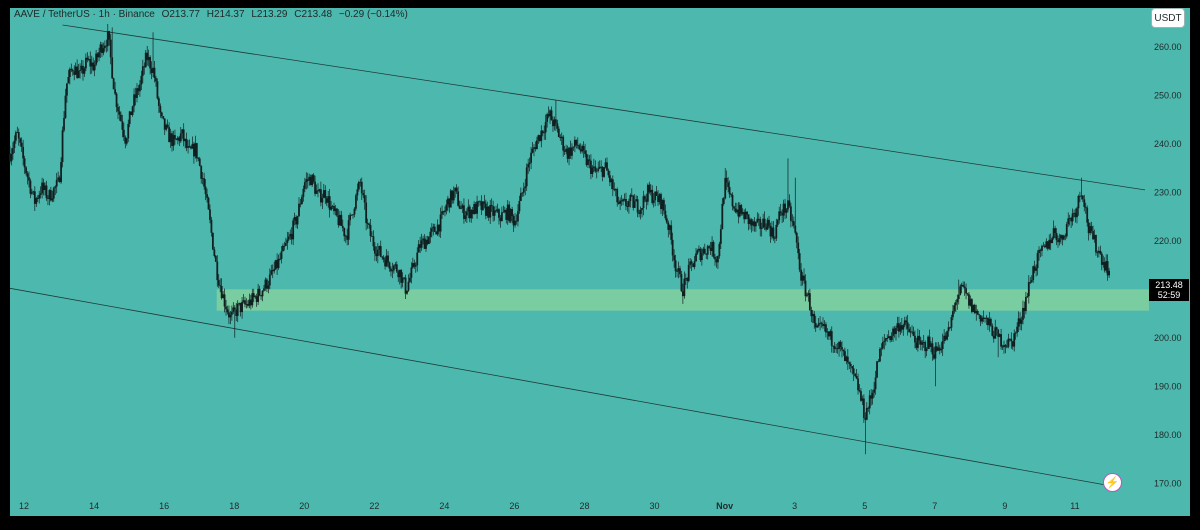 Image resolution: width=1200 pixels, height=530 pixels. Describe the element at coordinates (84, 14) in the screenshot. I see `symbol-name: AAVE / TetherUS · 1h · Binance` at that location.